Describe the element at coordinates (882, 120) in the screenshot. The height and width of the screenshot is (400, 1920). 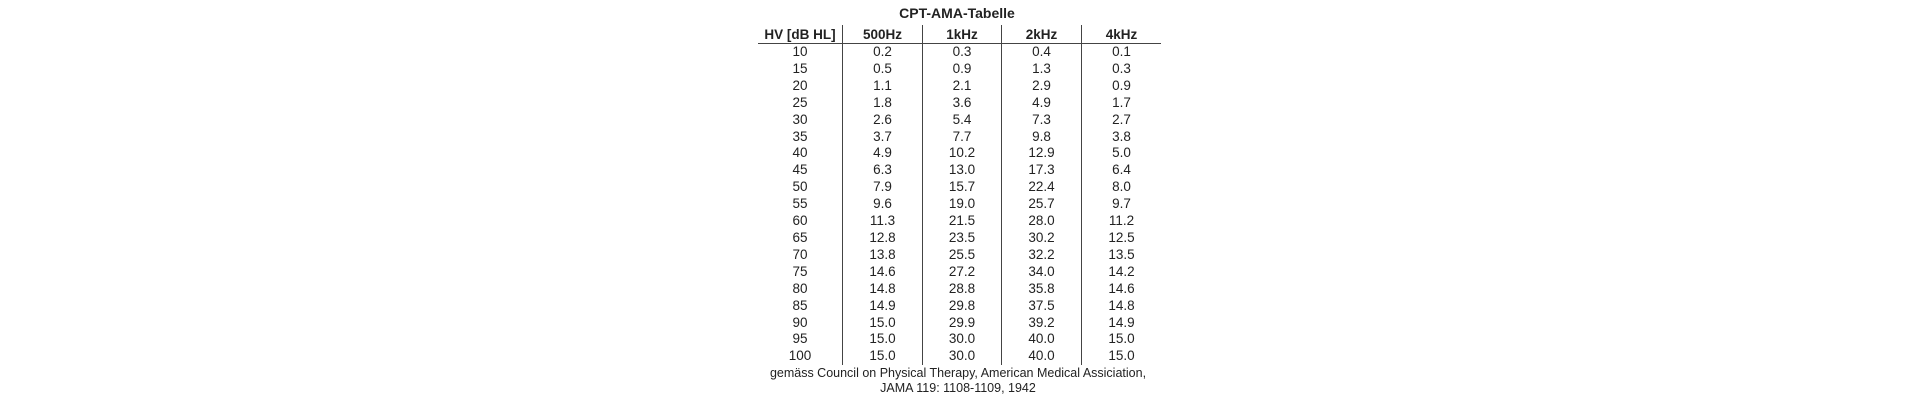
I see `value-cell: 2.6` at that location.